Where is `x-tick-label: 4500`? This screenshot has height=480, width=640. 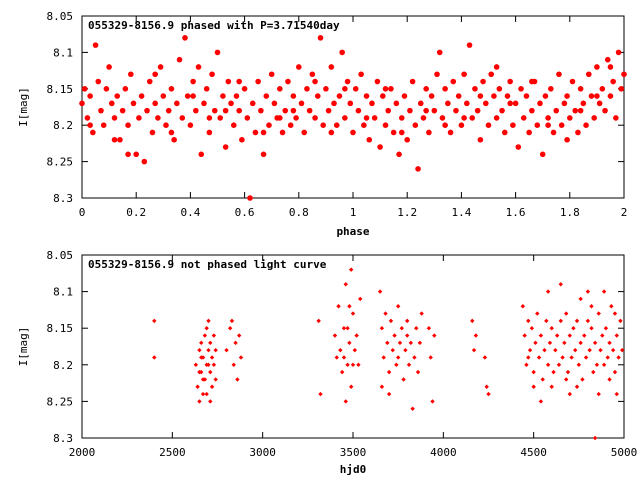 x-tick-label: 4500 is located at coordinates (533, 452).